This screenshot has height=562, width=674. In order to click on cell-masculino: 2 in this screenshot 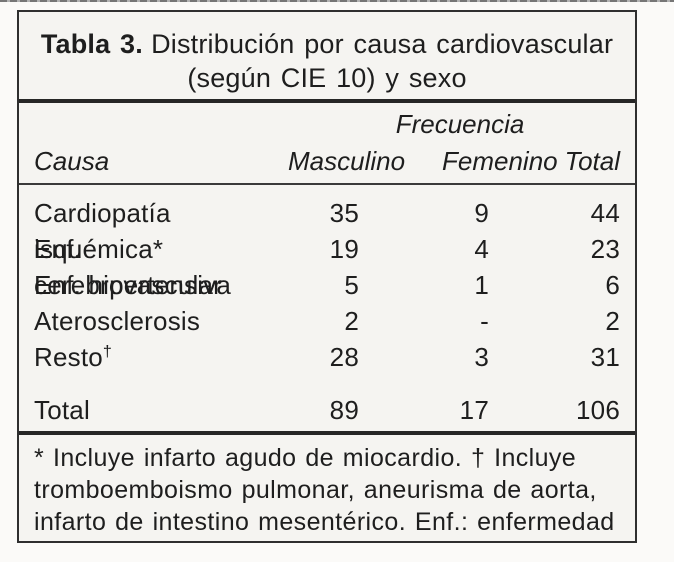, I will do `click(351, 321)`.